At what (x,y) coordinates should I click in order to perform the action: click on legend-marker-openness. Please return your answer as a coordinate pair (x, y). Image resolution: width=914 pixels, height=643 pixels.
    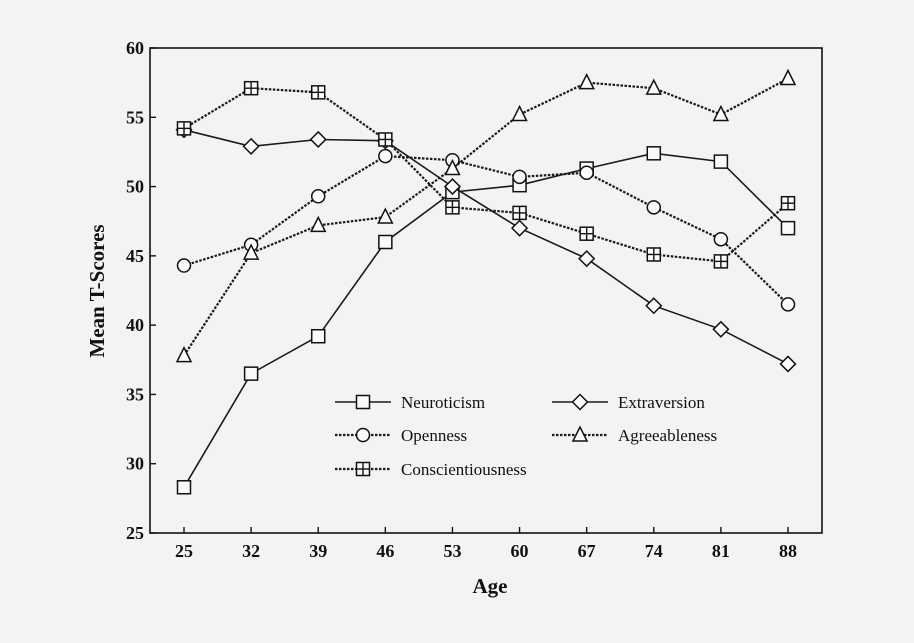
    Looking at the image, I should click on (363, 435).